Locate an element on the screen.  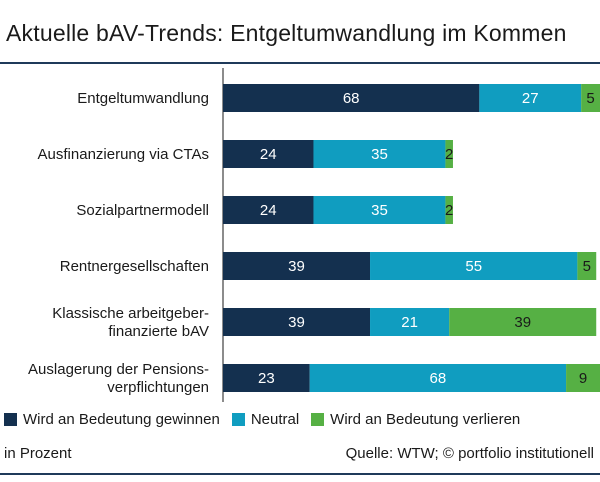
legend-item-gewinnen: Wird an Bedeutung gewinnen is located at coordinates (112, 419).